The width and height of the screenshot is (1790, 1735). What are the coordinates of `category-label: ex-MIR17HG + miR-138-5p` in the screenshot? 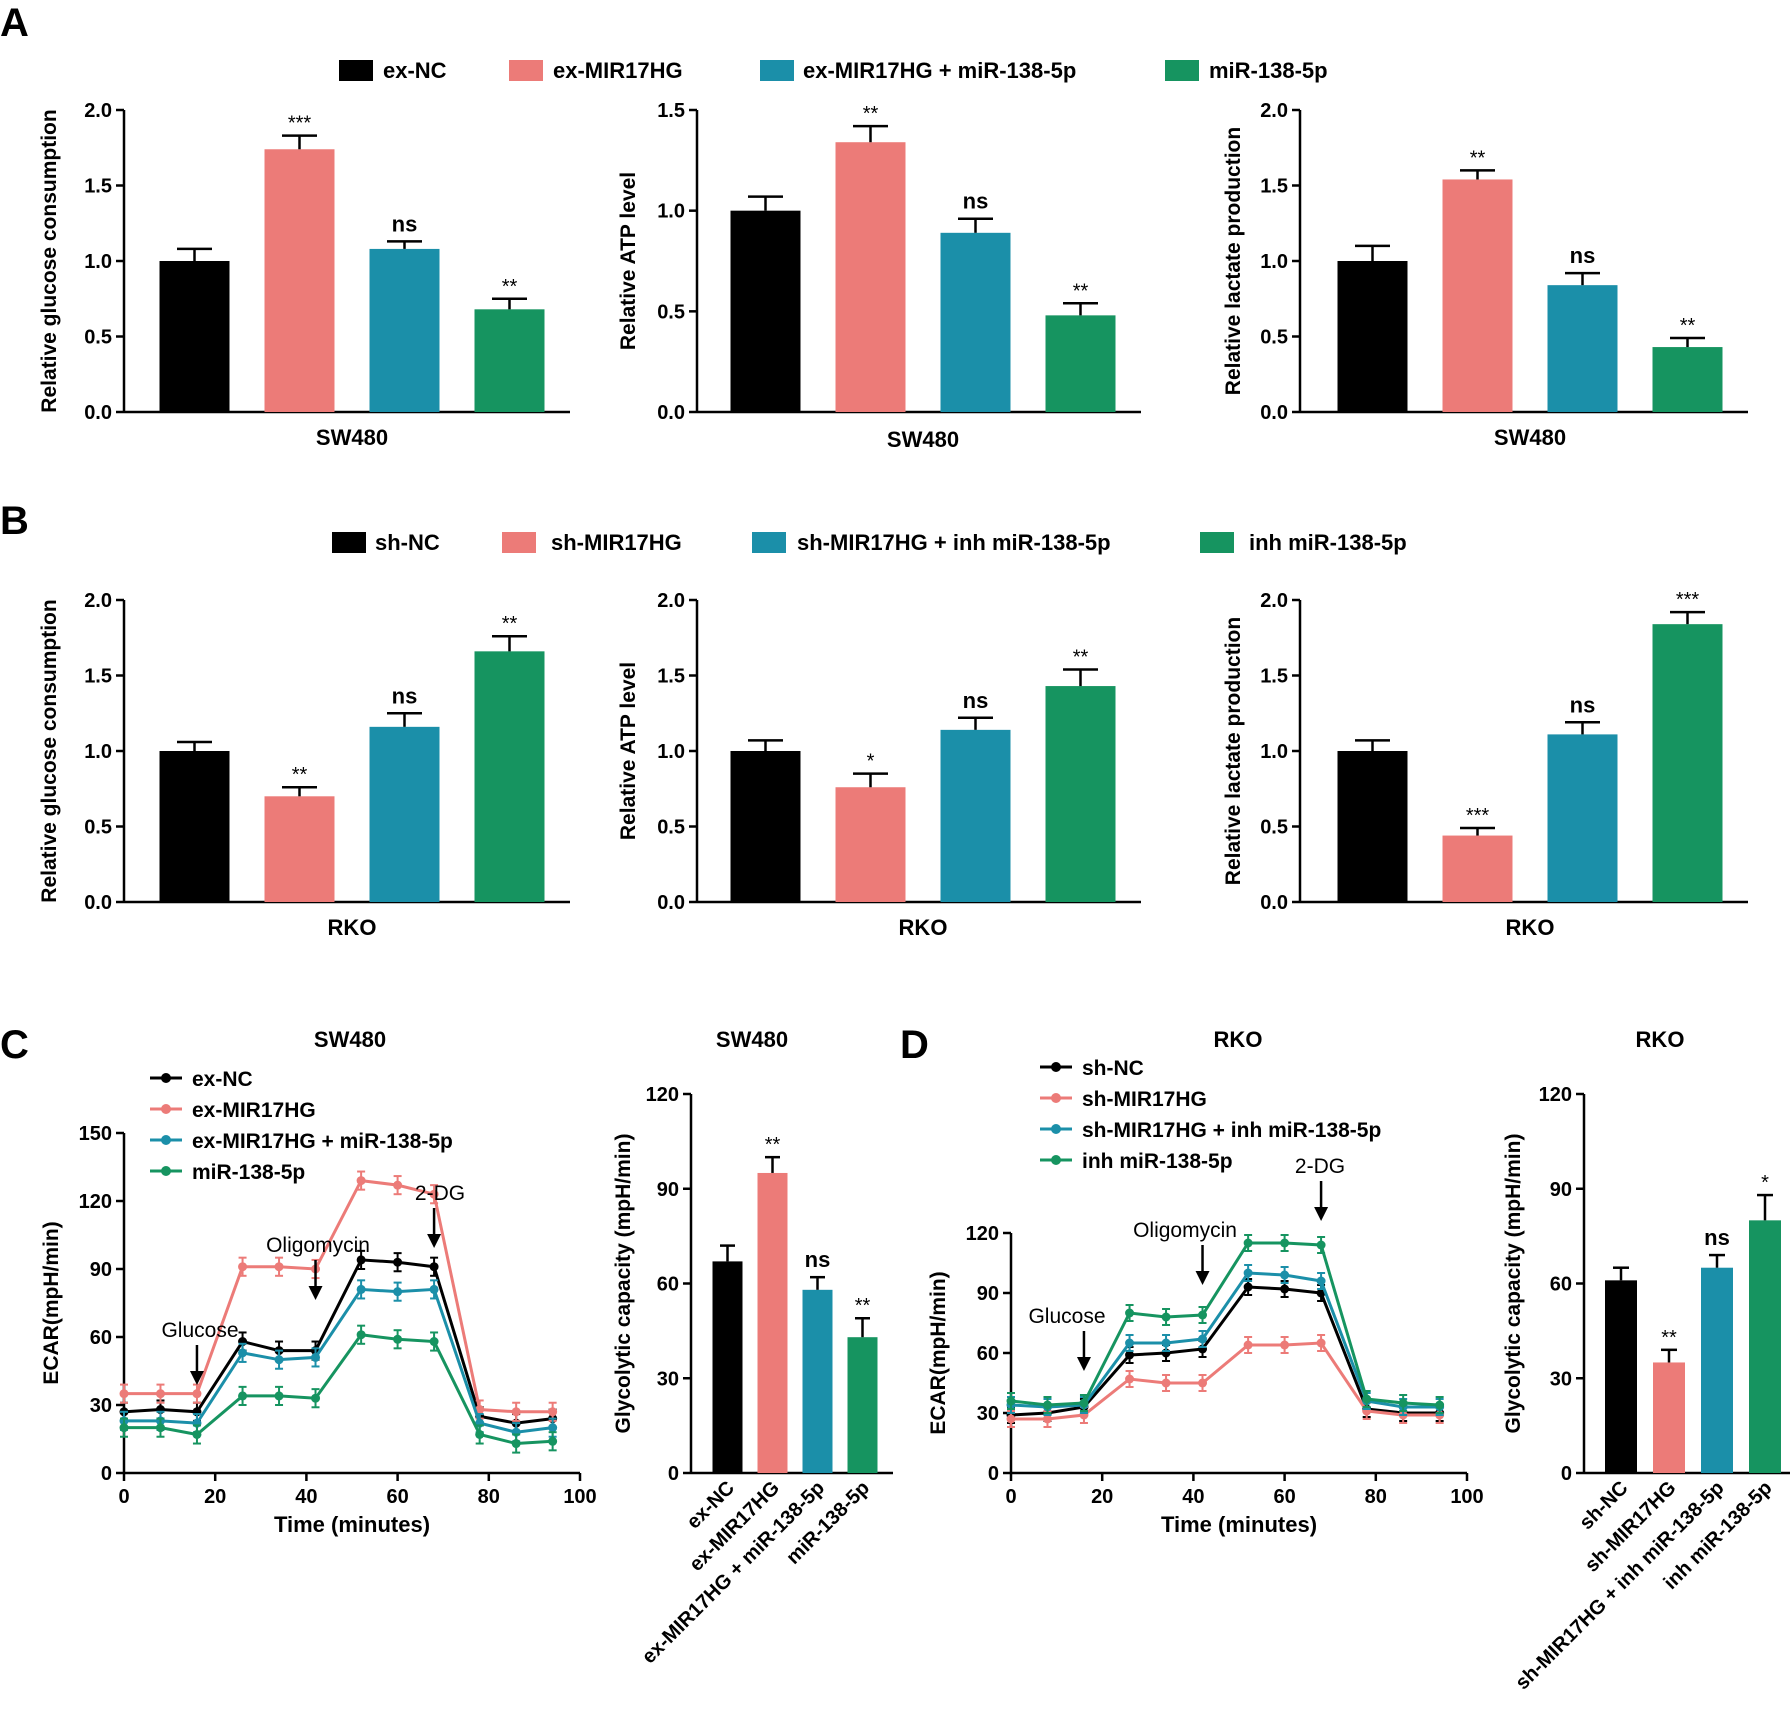 It's located at (733, 1572).